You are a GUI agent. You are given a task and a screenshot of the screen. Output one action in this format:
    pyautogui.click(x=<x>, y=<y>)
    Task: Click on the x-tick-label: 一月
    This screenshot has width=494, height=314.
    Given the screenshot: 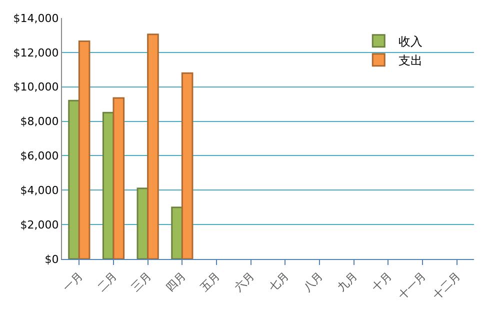 What is the action you would take?
    pyautogui.click(x=73, y=282)
    